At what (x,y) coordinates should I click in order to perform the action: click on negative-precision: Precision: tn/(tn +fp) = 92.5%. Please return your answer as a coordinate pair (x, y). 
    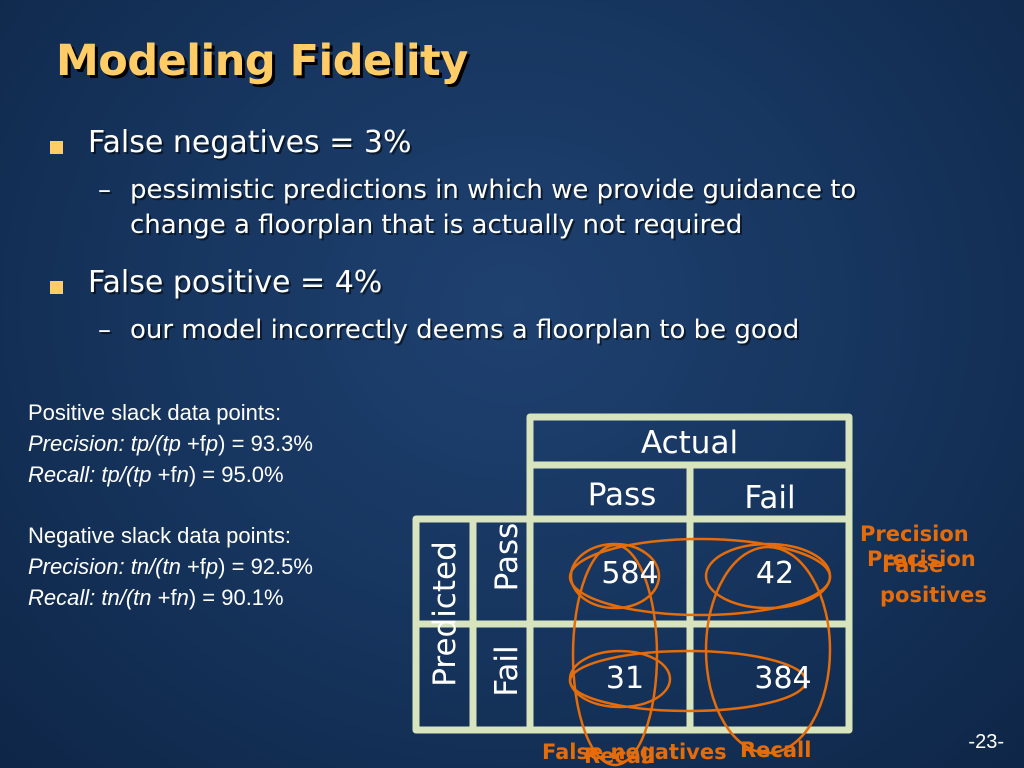
    Looking at the image, I should click on (170, 566).